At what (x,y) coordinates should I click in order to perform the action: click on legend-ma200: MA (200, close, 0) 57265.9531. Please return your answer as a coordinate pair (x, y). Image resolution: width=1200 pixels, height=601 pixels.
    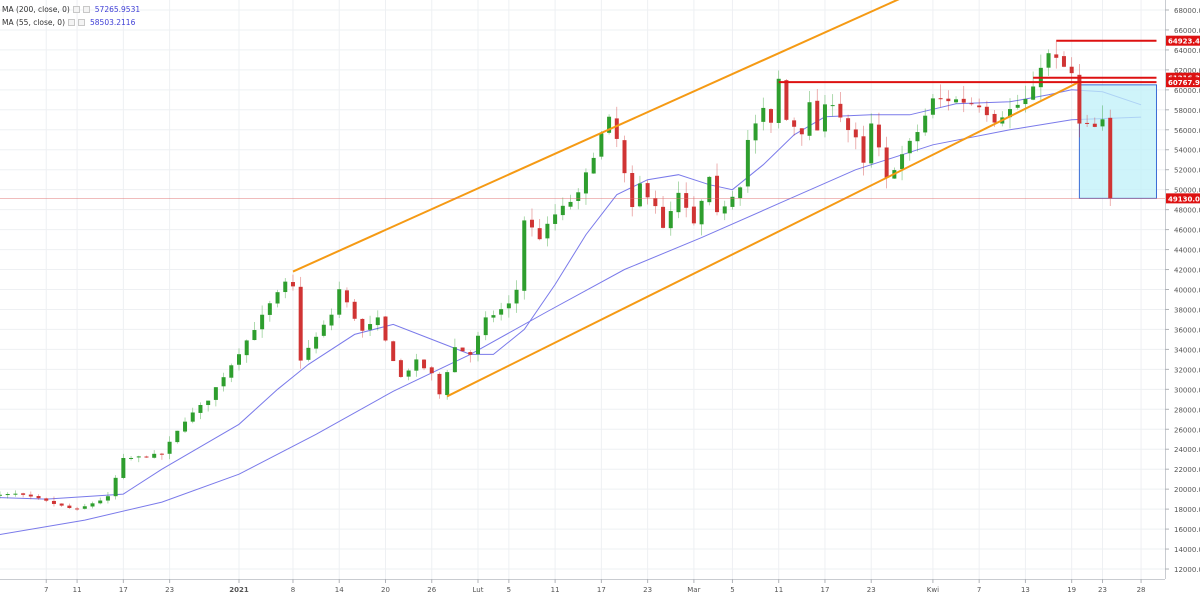
    Looking at the image, I should click on (71, 9).